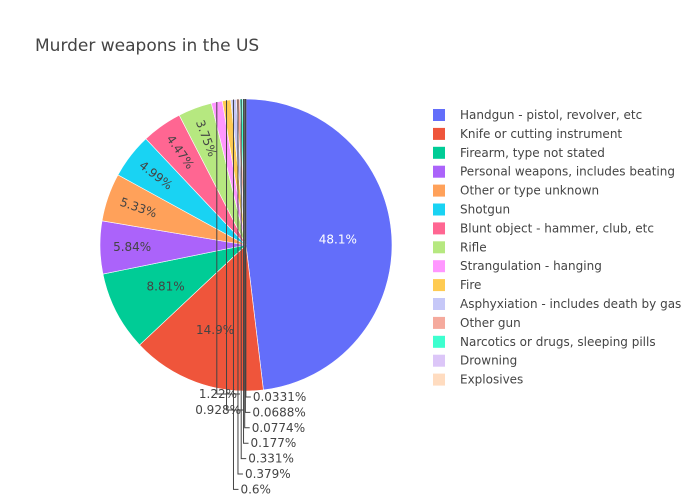 The width and height of the screenshot is (700, 500). Describe the element at coordinates (147, 46) in the screenshot. I see `chart-title: Murder weapons in the US` at that location.